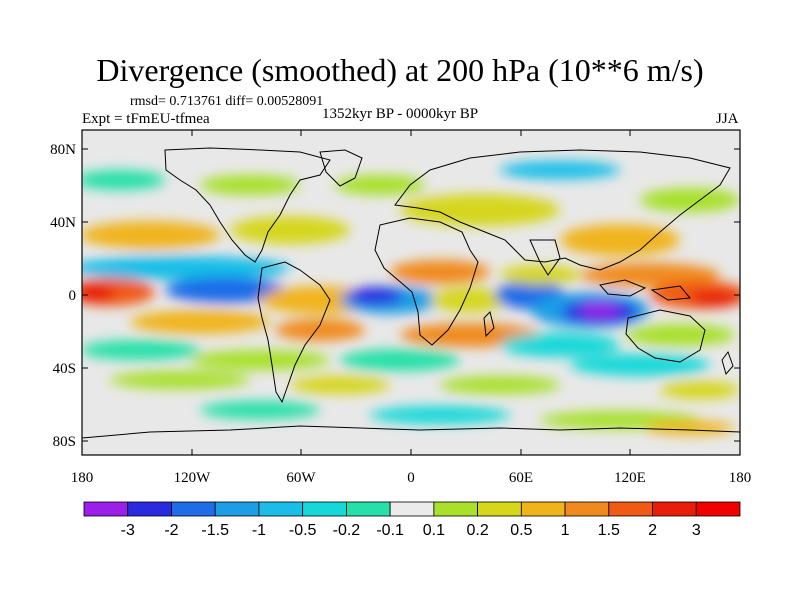 The width and height of the screenshot is (800, 600). I want to click on colorbar-label: -1, so click(259, 530).